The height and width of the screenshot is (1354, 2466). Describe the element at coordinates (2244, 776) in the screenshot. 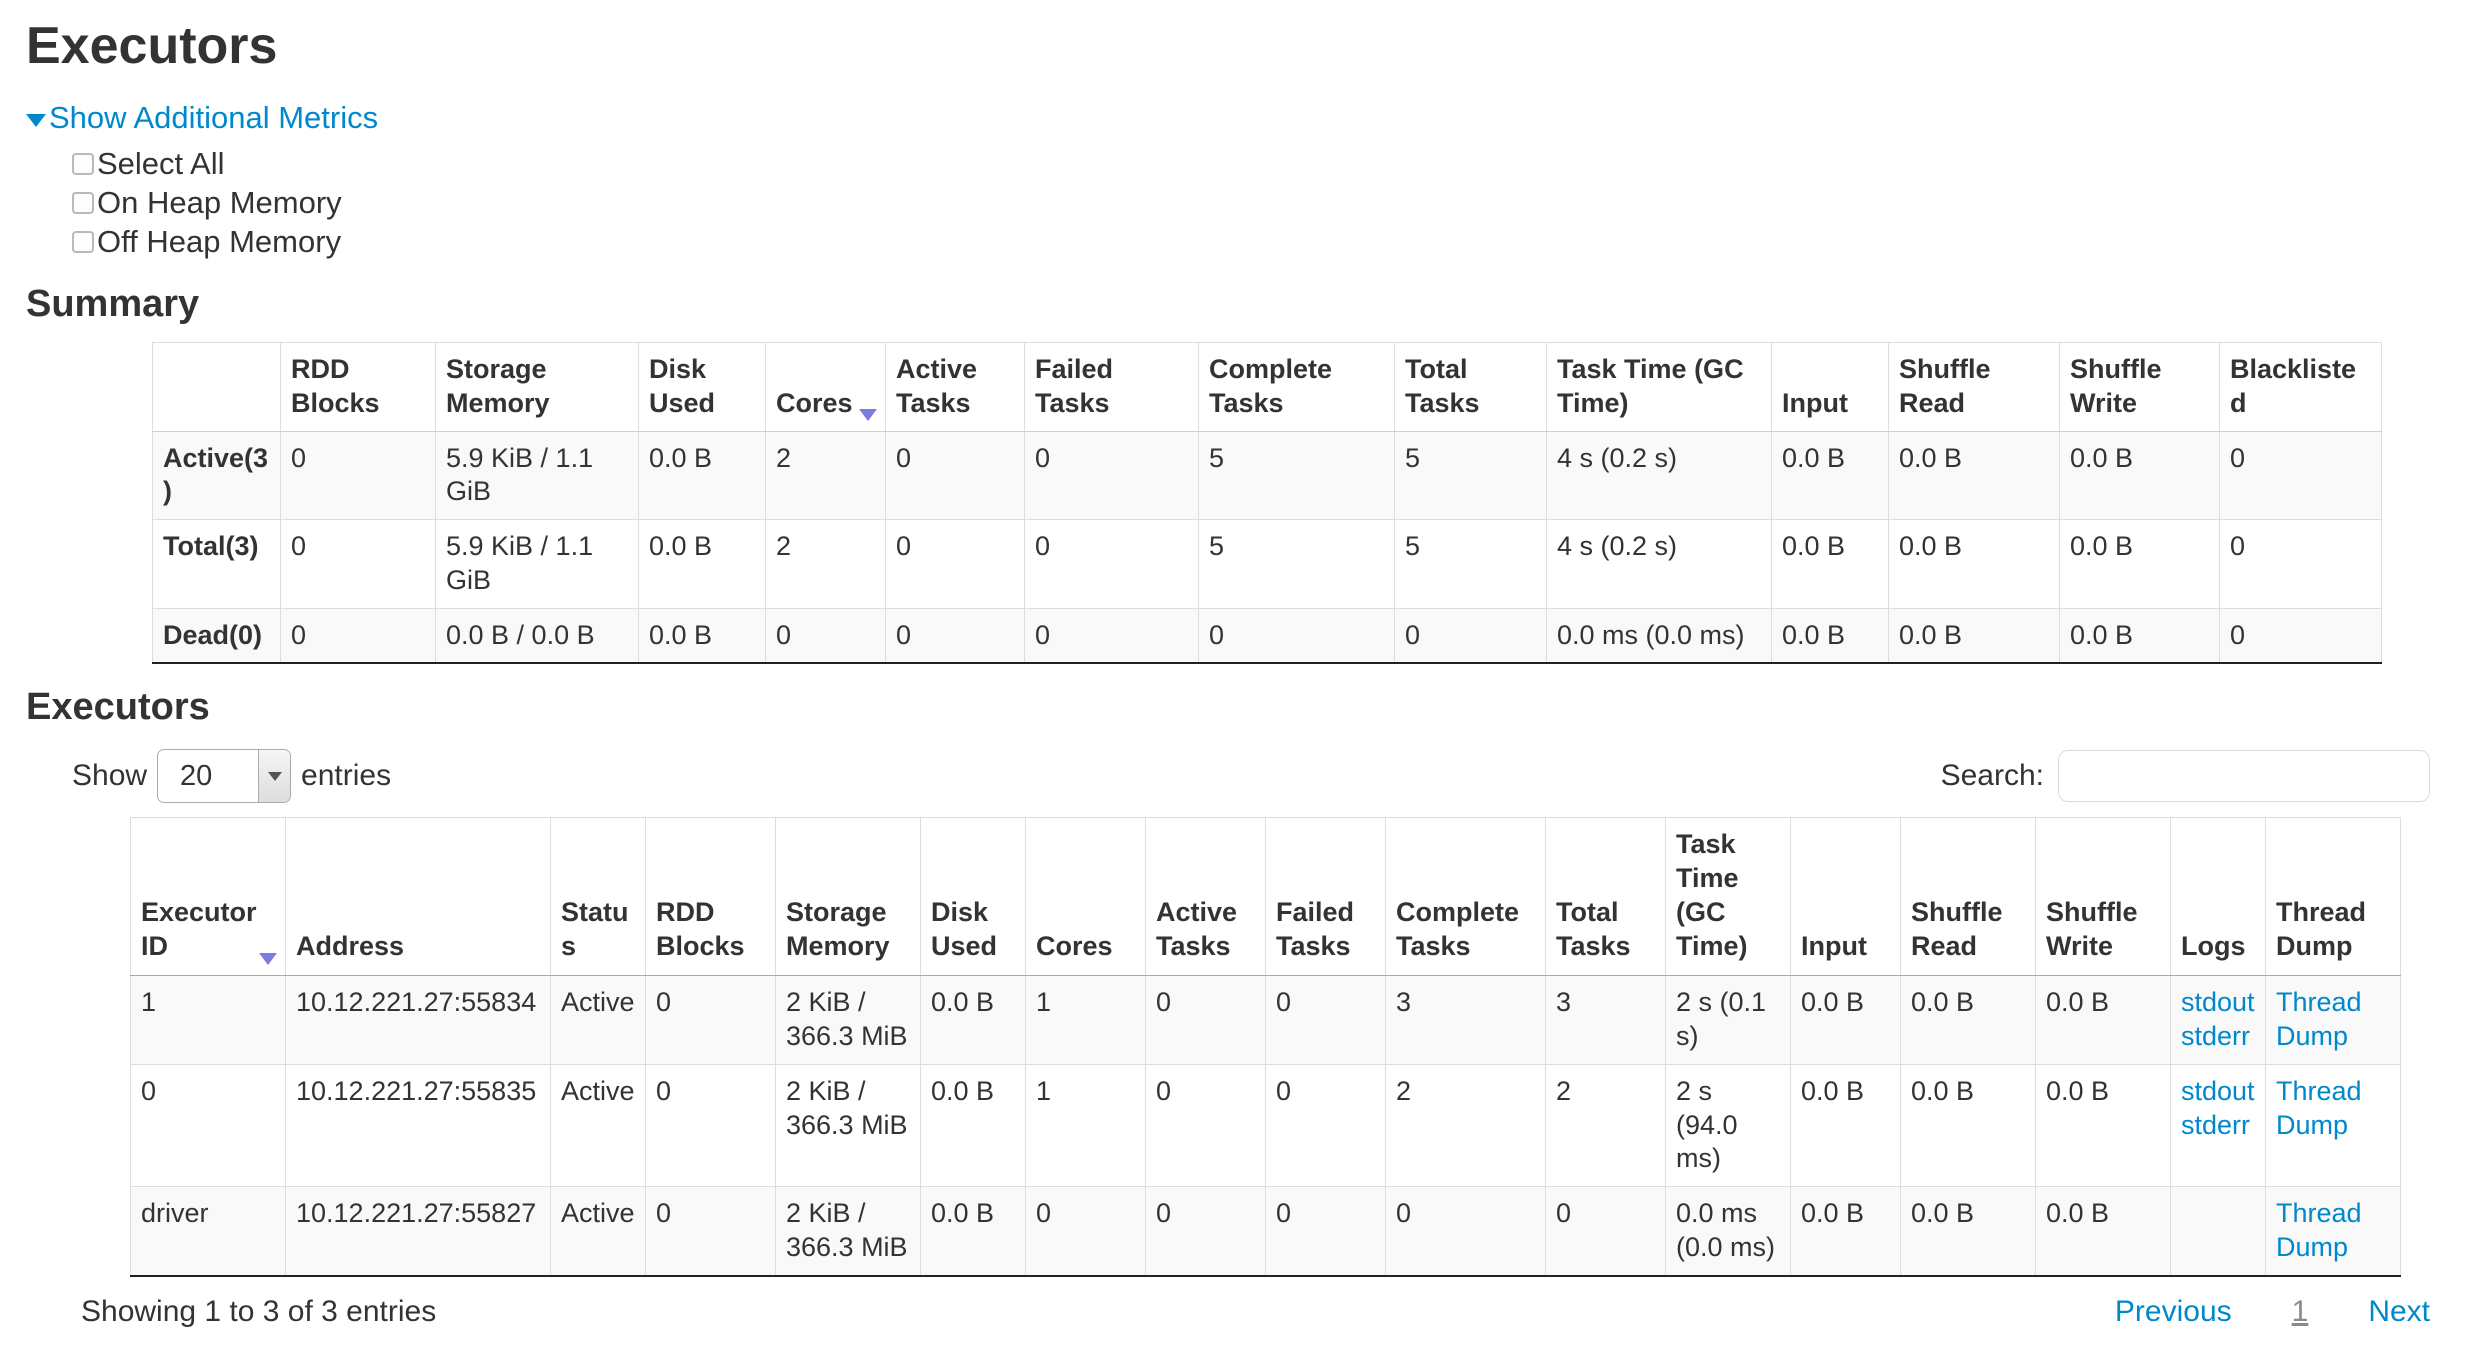

I see `search-input` at that location.